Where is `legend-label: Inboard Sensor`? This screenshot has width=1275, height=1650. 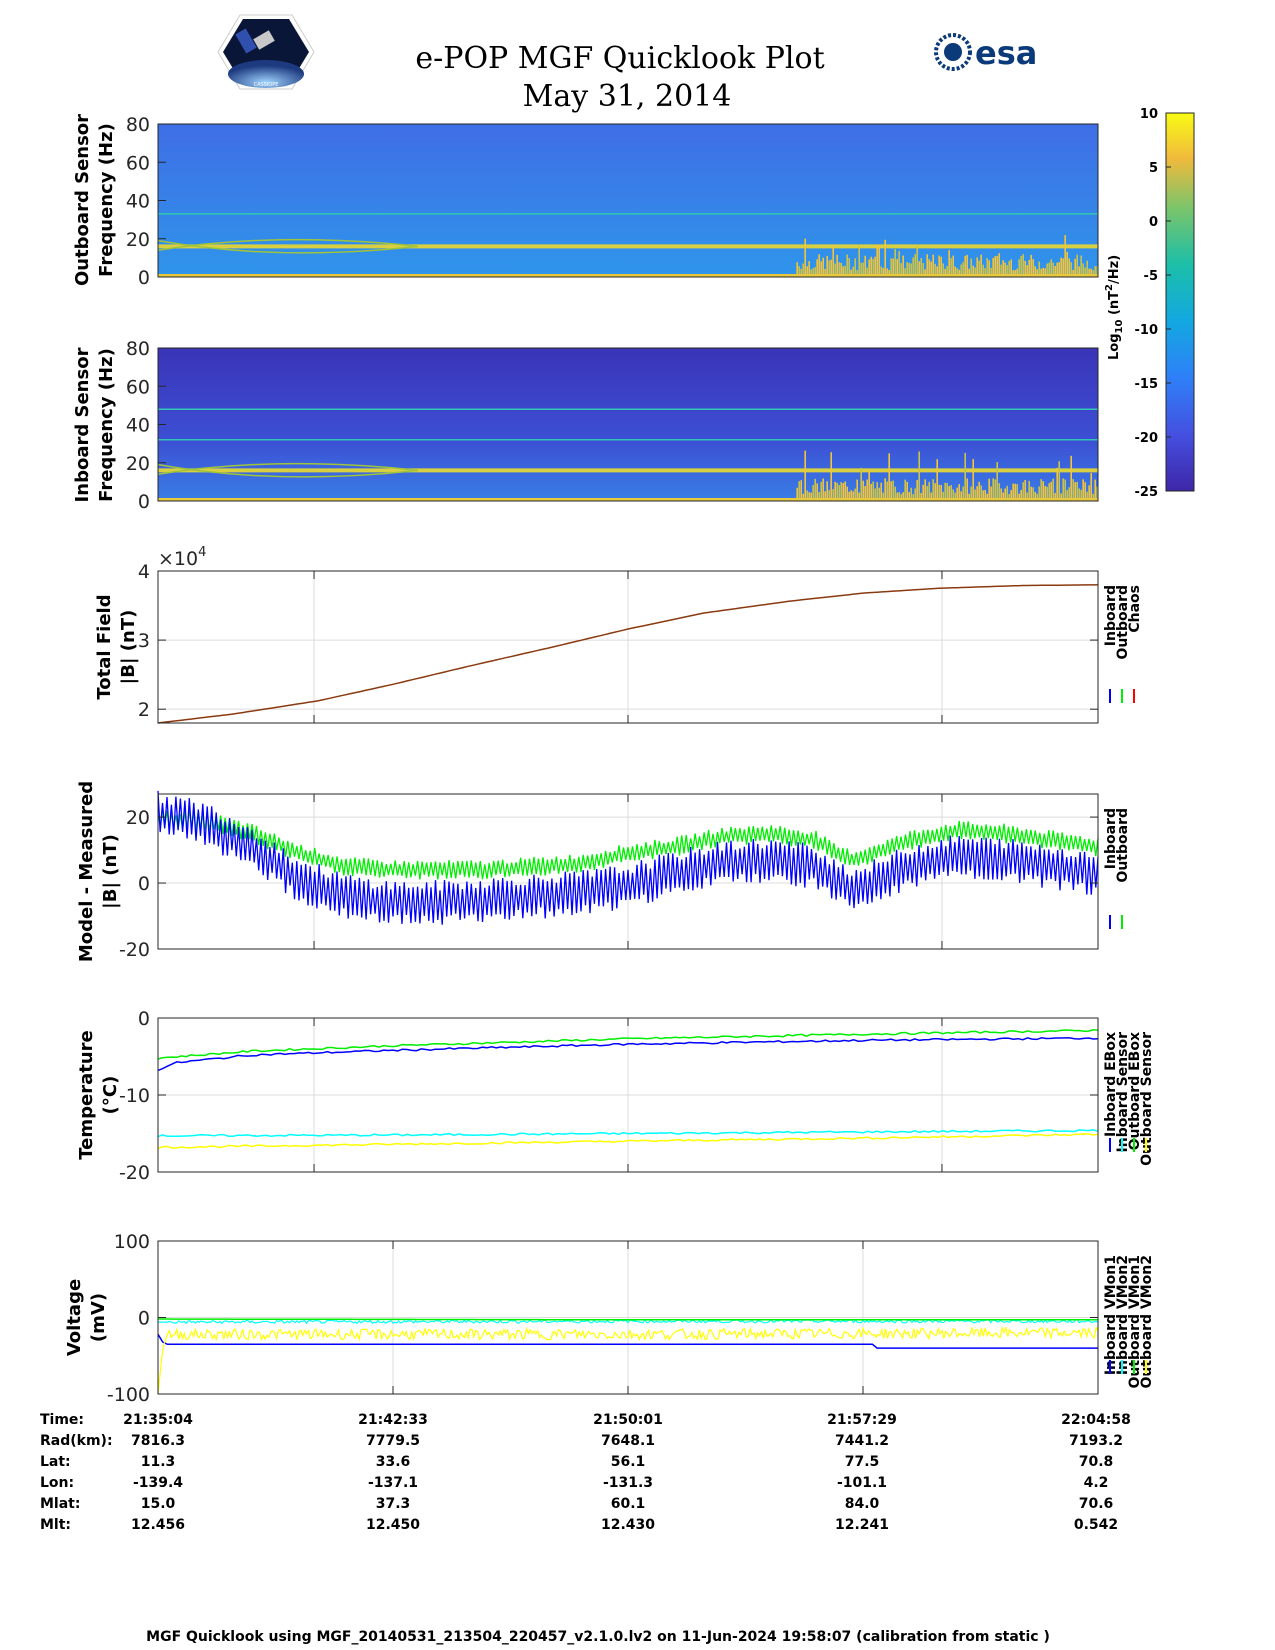 legend-label: Inboard Sensor is located at coordinates (1123, 1092).